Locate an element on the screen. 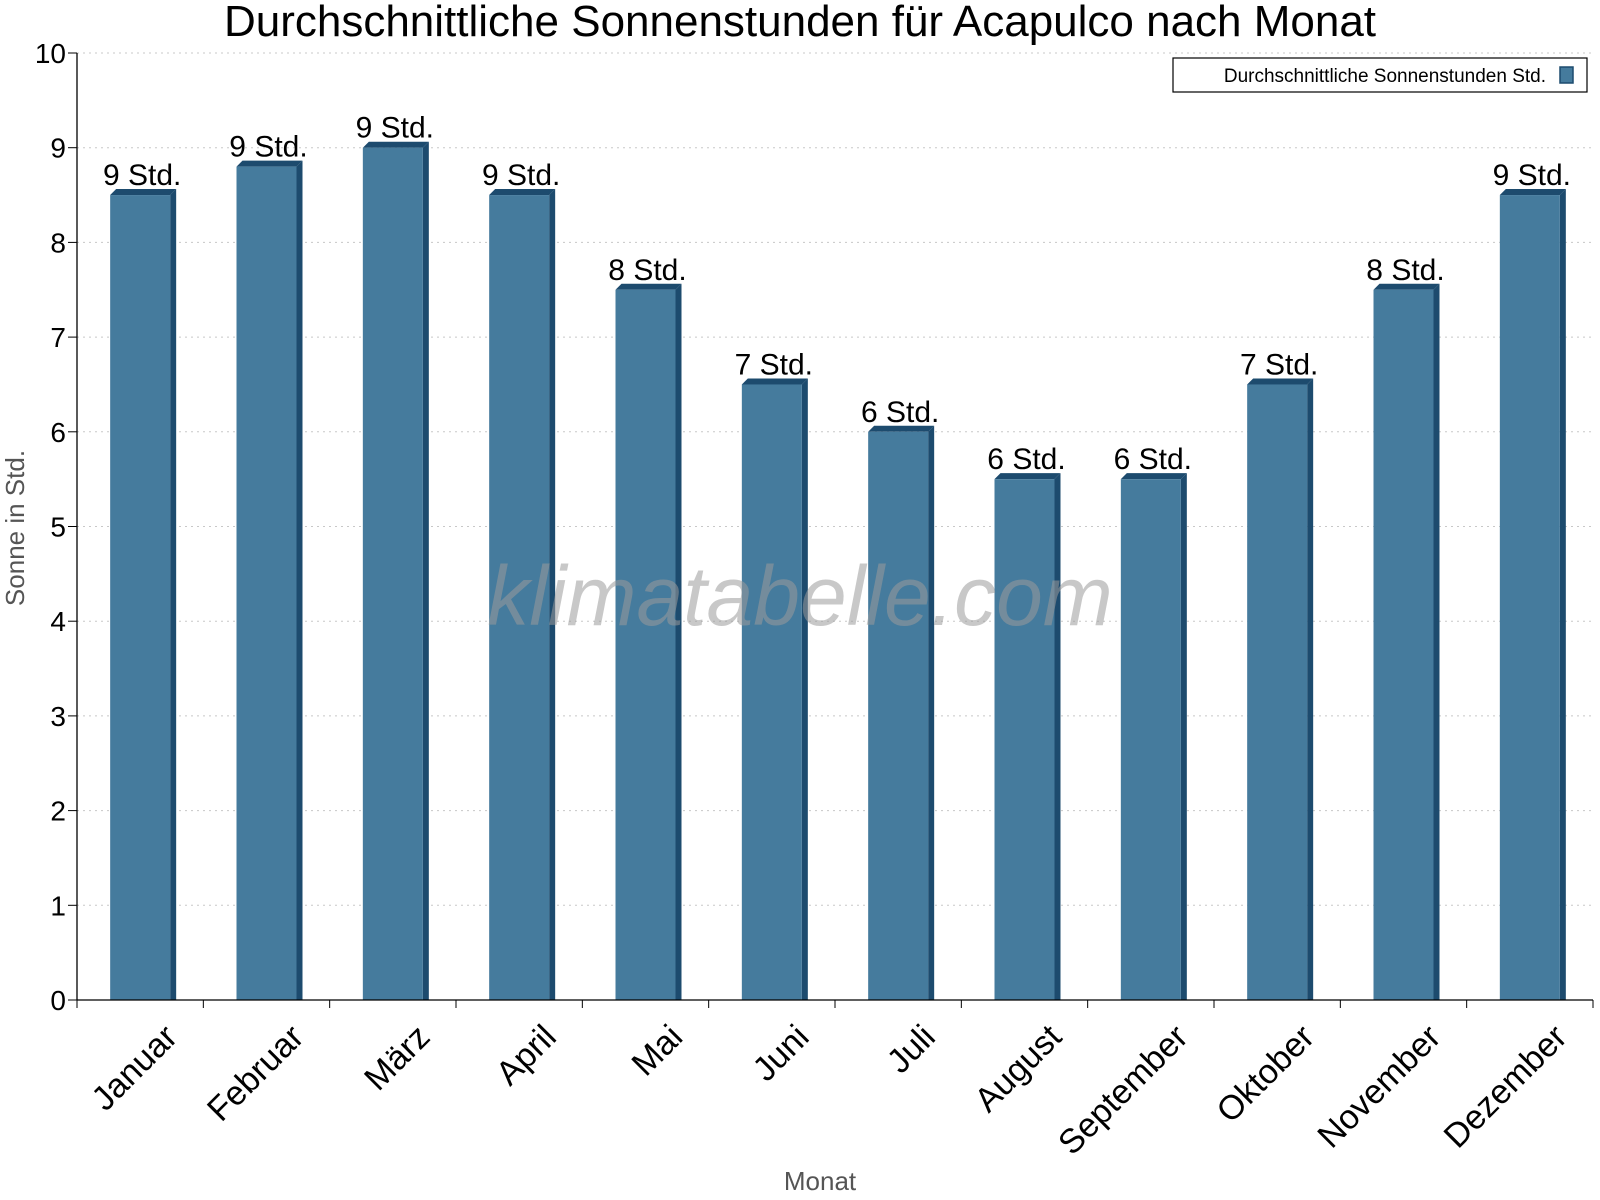  y-tick-label: 8 is located at coordinates (58, 242).